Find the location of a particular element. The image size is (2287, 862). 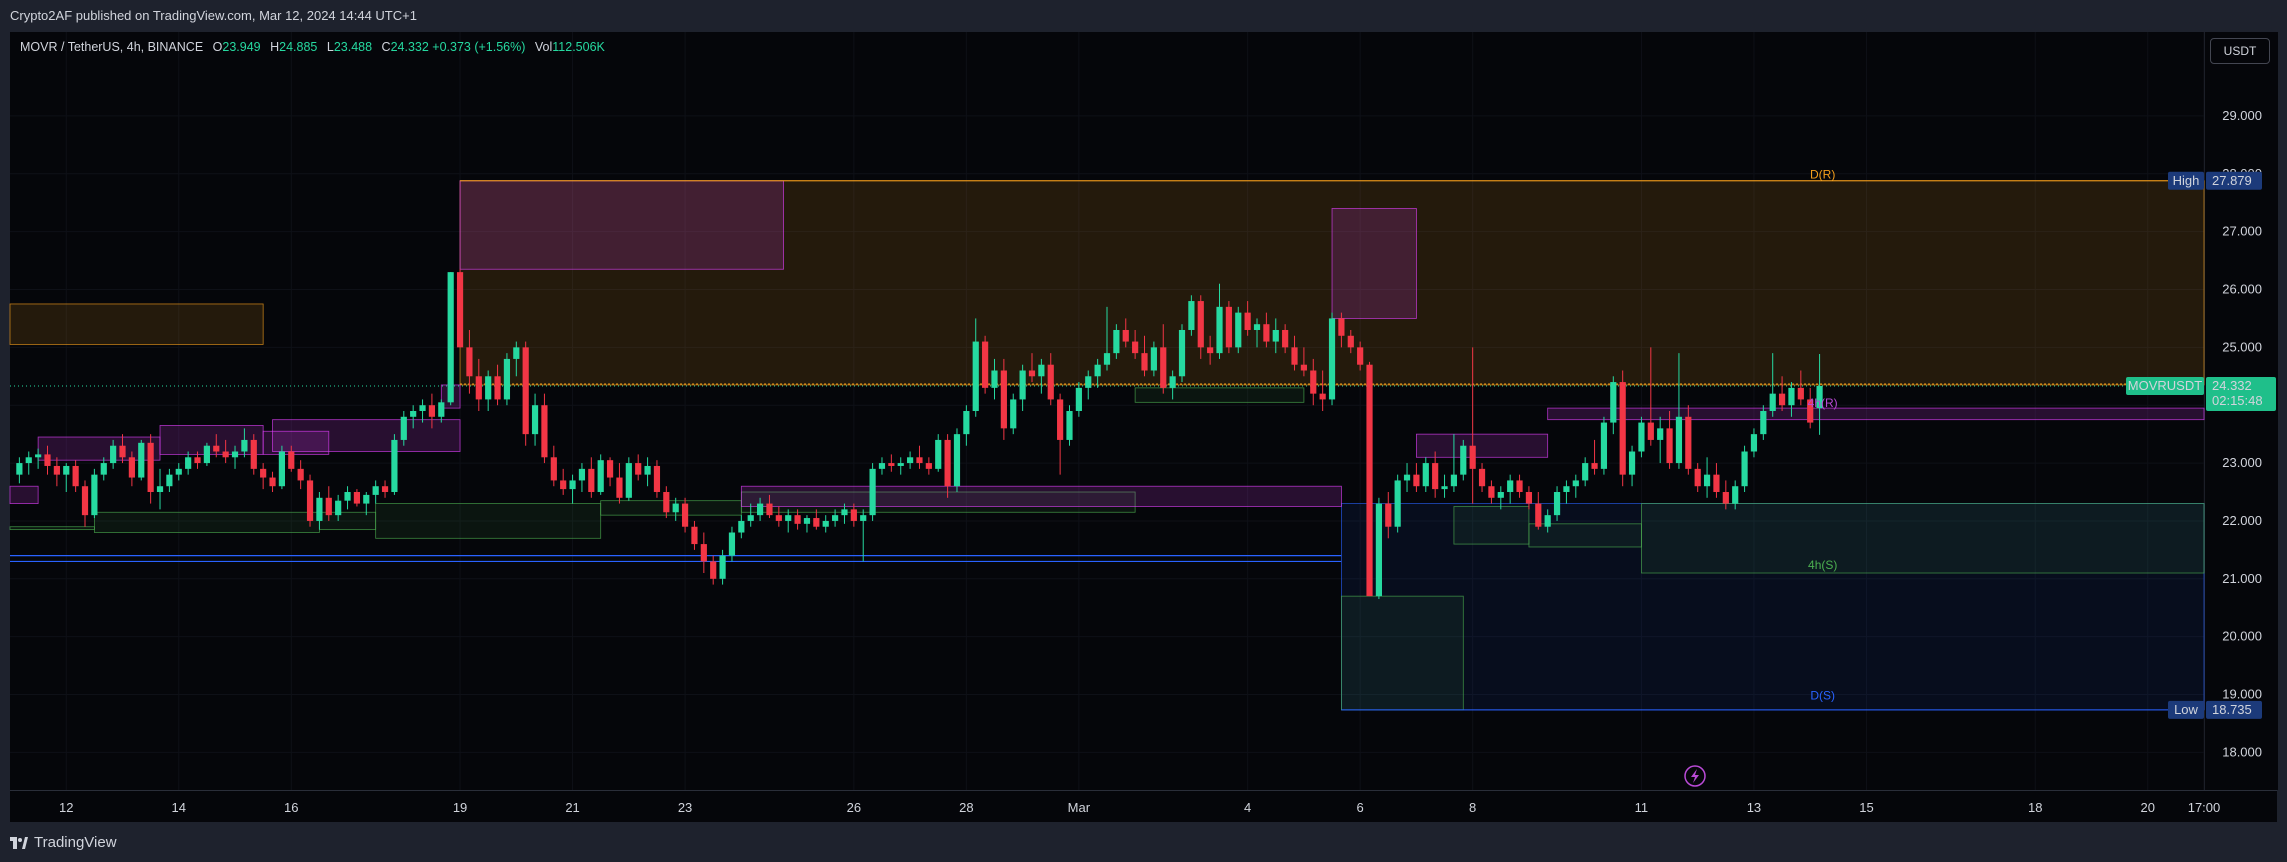

lightning-icon is located at coordinates (1695, 776).